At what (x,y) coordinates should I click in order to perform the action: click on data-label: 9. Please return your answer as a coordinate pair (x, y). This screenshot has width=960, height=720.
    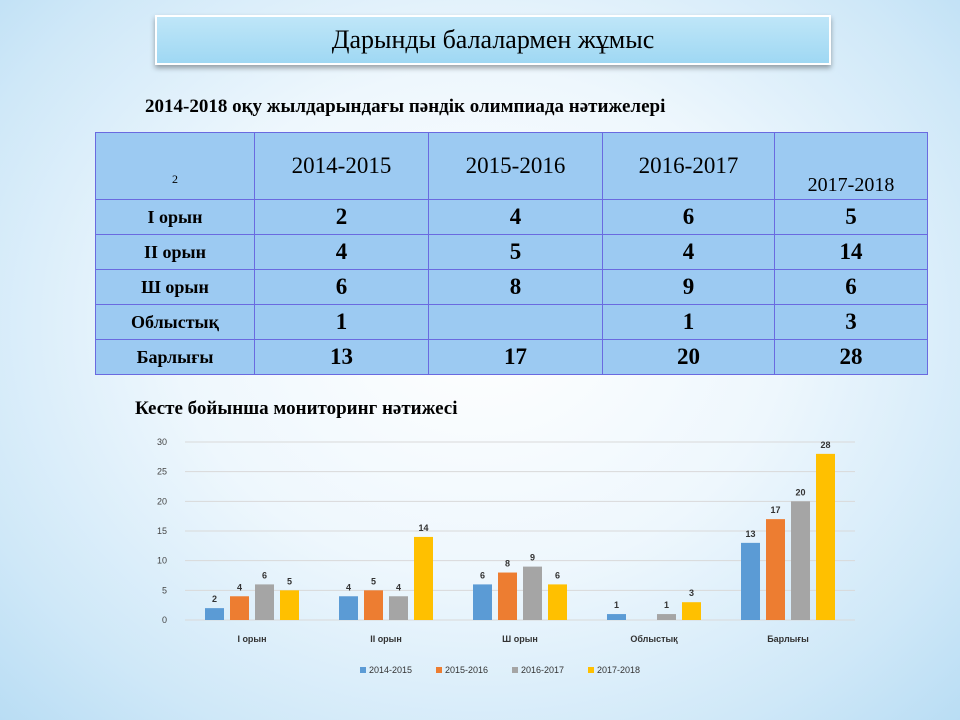
    Looking at the image, I should click on (532, 558).